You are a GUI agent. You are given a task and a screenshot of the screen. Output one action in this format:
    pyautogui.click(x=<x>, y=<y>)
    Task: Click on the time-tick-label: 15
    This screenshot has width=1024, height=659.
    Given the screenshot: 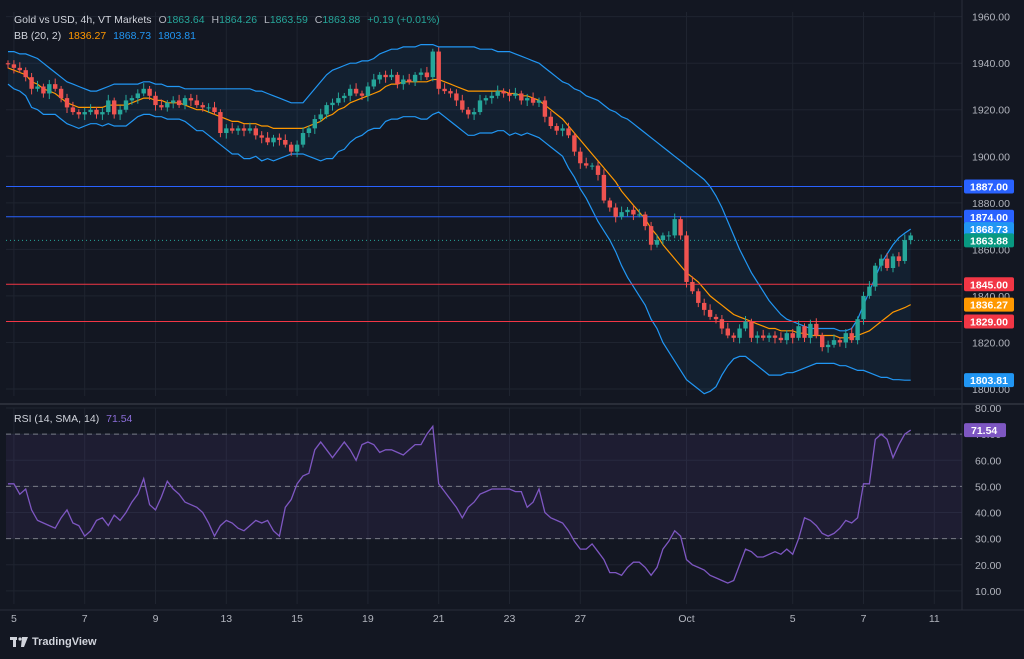 What is the action you would take?
    pyautogui.click(x=297, y=619)
    